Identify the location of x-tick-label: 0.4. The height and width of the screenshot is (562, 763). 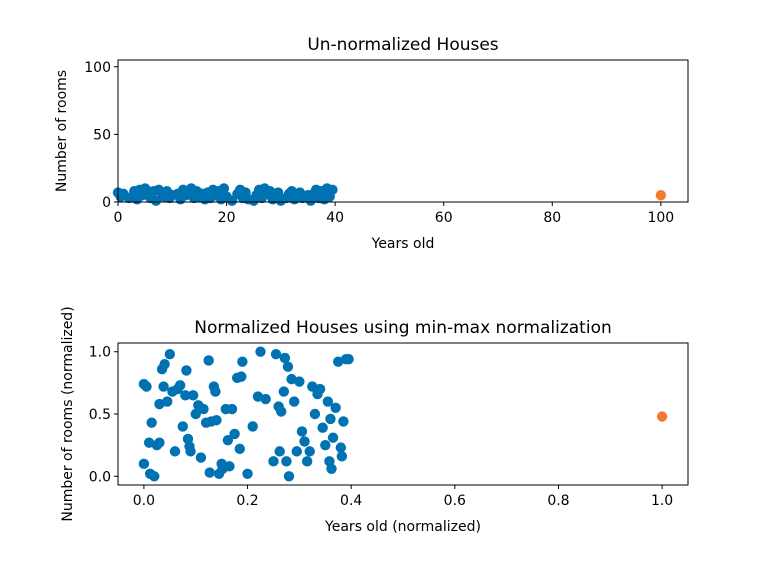
(351, 501).